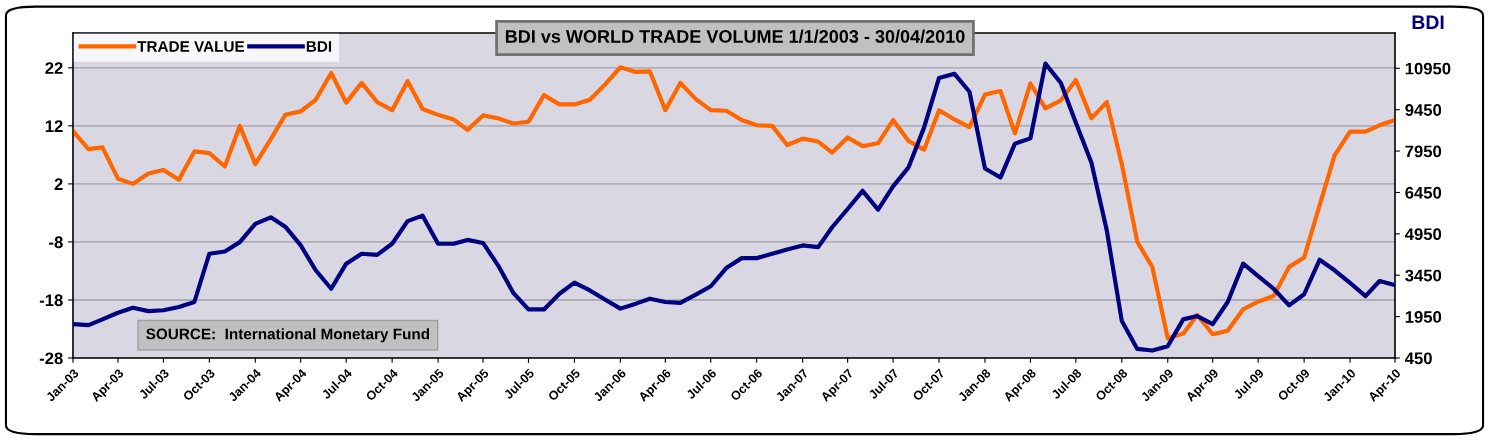 This screenshot has width=1489, height=443. I want to click on y-tick-label: -18, so click(51, 300).